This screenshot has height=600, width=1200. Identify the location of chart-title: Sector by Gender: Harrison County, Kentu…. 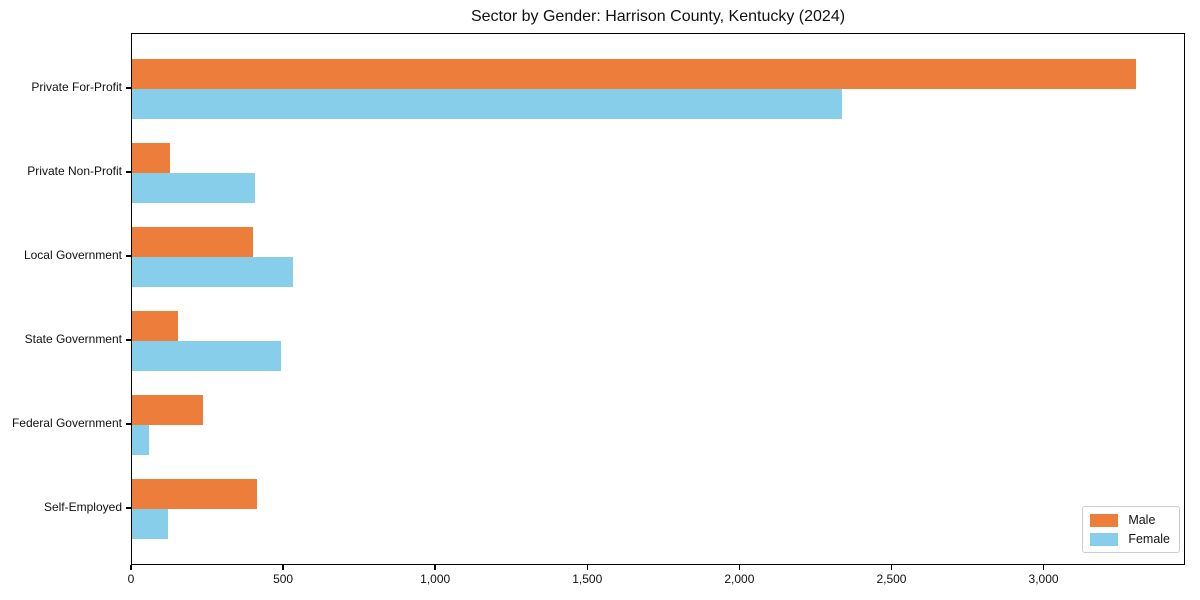
(658, 16).